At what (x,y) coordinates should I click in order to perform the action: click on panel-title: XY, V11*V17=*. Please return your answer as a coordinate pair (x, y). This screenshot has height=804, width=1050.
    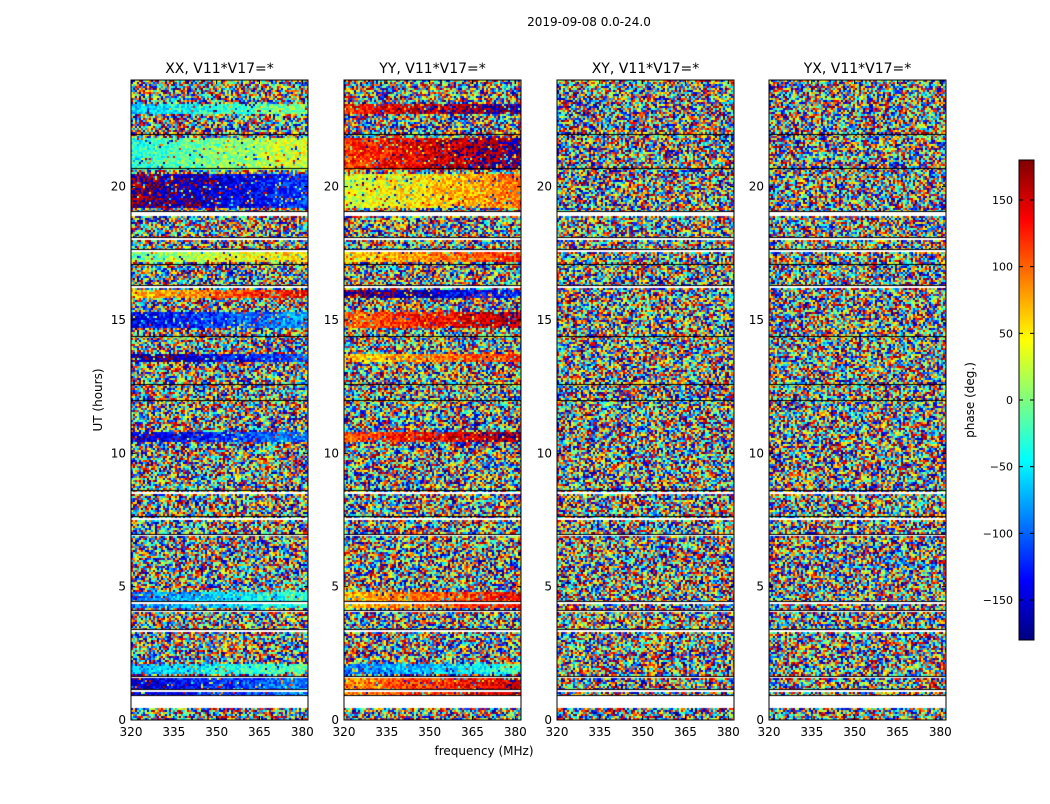
    Looking at the image, I should click on (646, 69).